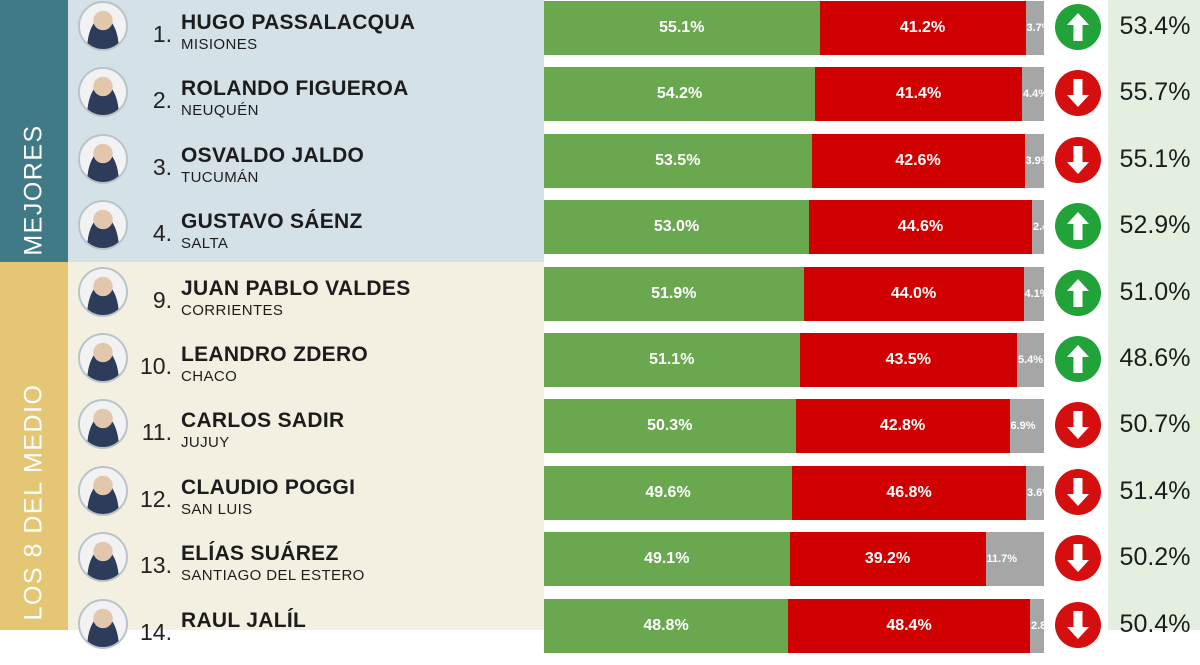 The height and width of the screenshot is (665, 1200). Describe the element at coordinates (205, 244) in the screenshot. I see `province-name: SALTA` at that location.